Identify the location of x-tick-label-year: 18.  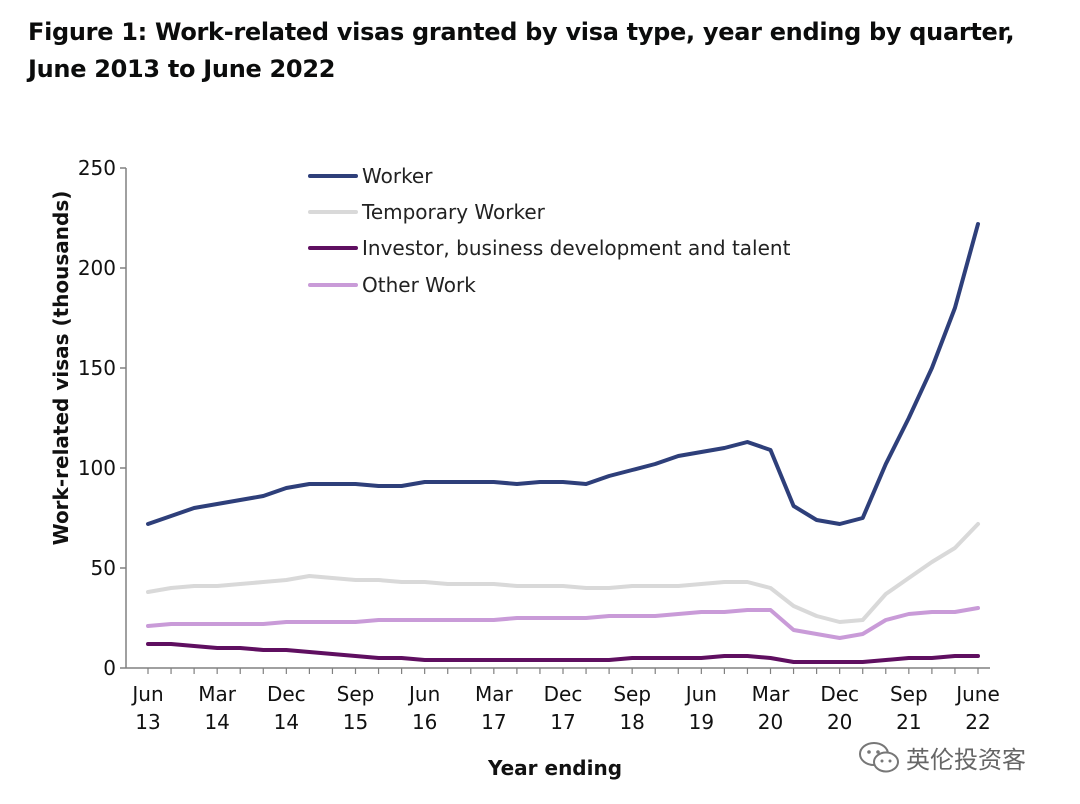
(631, 722).